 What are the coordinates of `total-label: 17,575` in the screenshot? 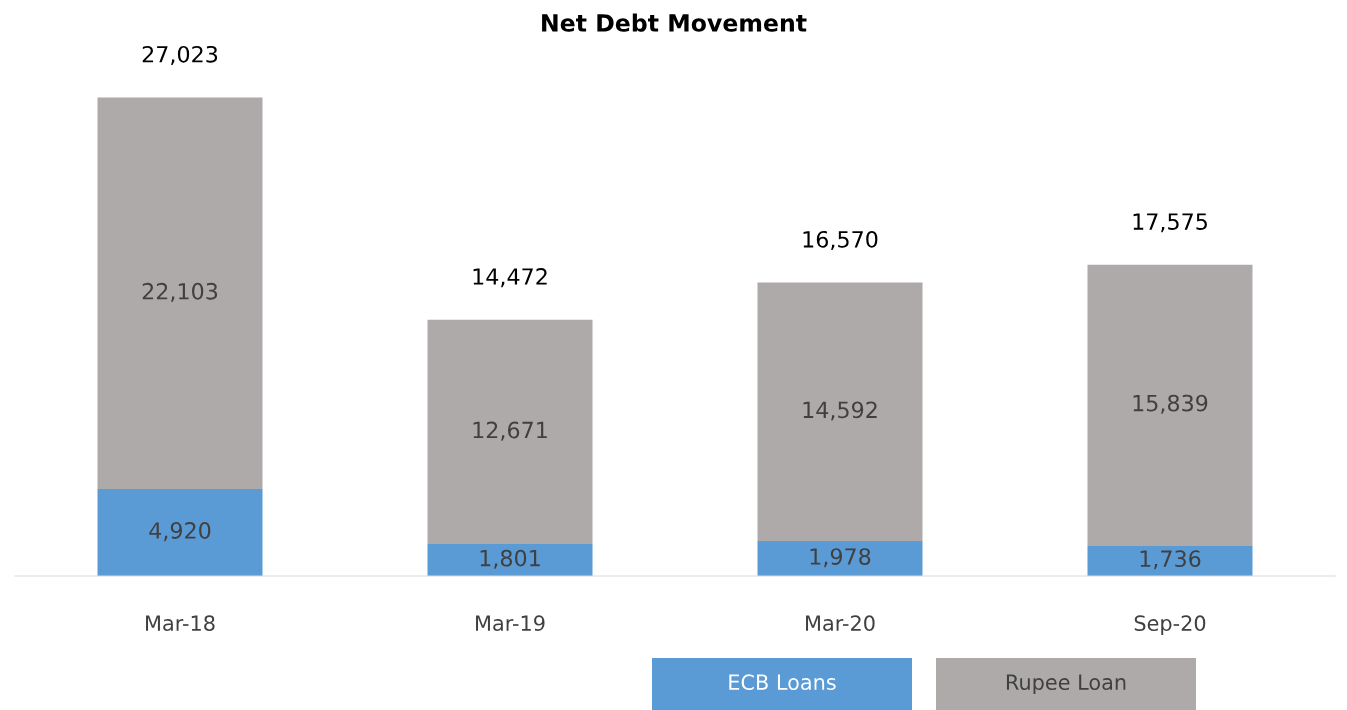 It's located at (1170, 223).